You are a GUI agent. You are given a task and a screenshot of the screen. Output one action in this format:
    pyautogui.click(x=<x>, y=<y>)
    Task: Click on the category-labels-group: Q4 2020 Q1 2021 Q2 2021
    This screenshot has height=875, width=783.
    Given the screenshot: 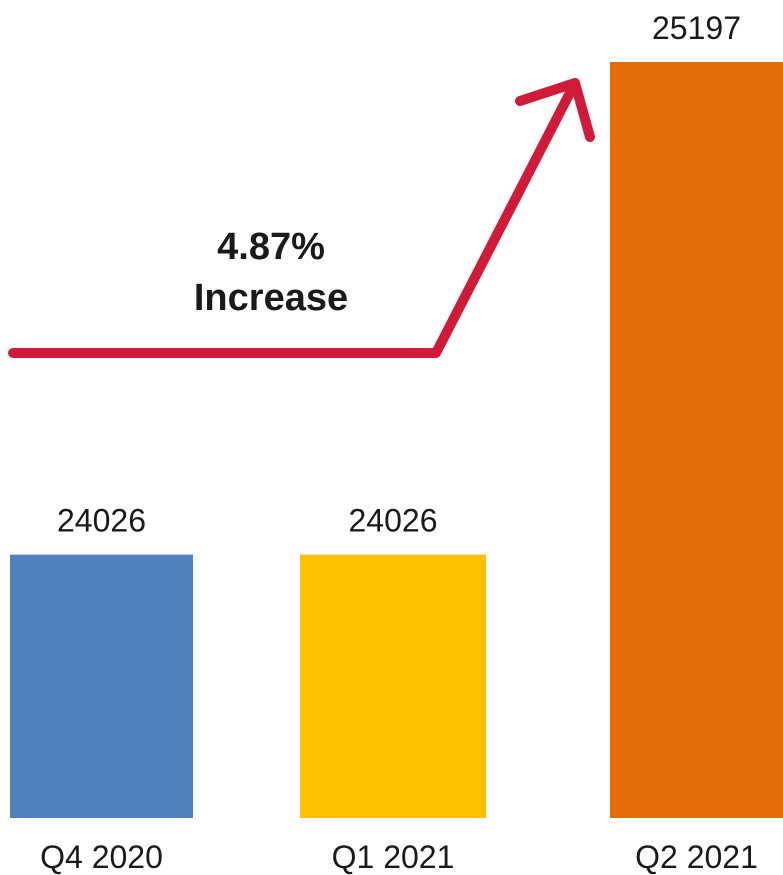 What is the action you would take?
    pyautogui.click(x=399, y=857)
    